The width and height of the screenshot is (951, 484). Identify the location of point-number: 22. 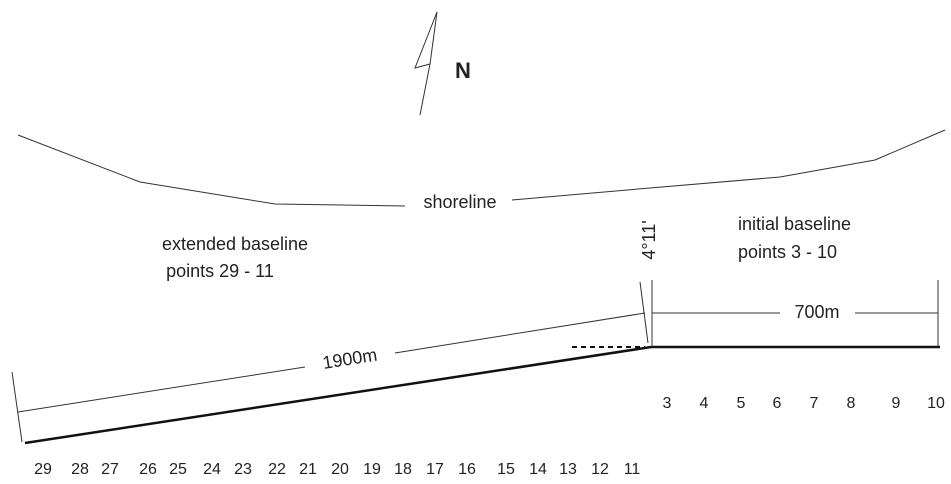
(277, 469).